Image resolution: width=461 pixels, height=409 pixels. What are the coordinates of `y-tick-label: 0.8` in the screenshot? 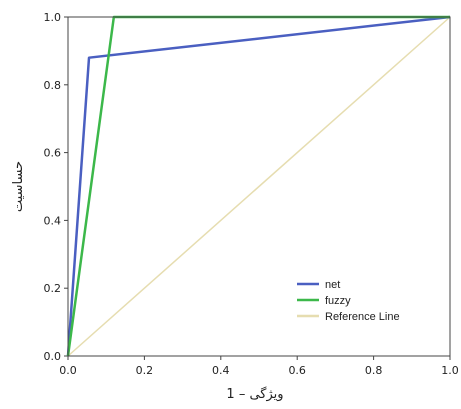 It's located at (53, 85).